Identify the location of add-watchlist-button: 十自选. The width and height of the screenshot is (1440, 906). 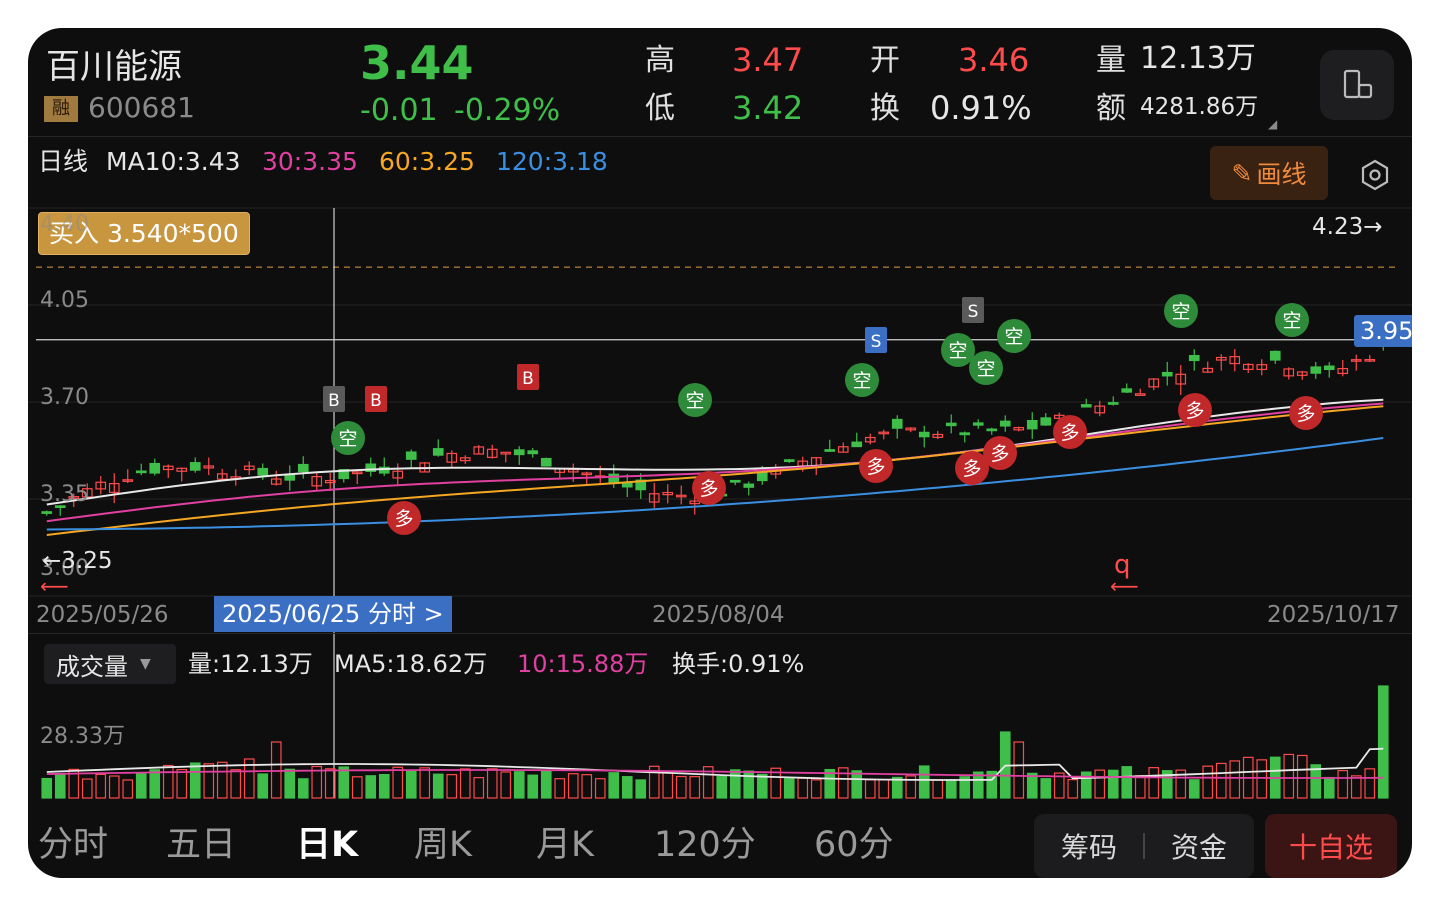
(1331, 846).